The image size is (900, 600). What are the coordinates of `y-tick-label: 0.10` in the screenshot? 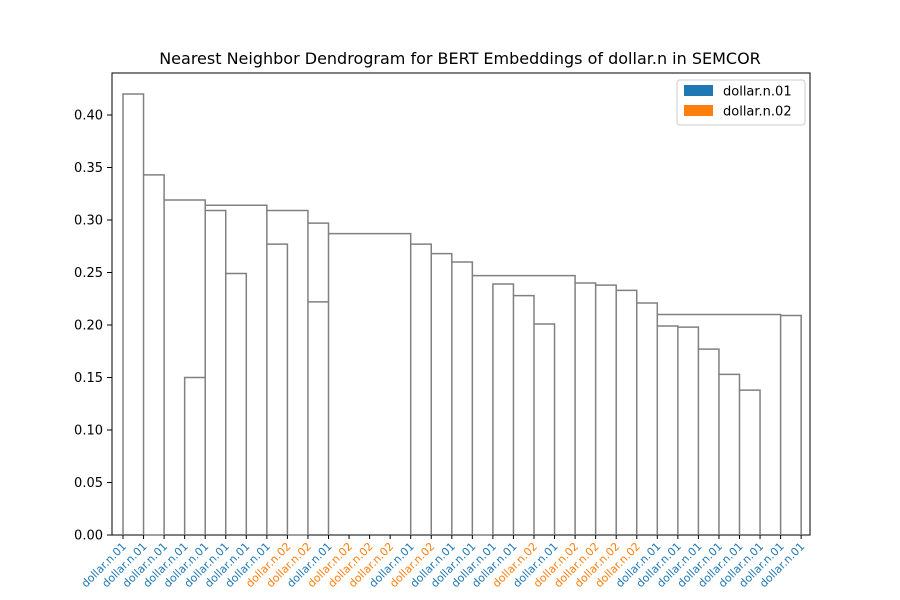 It's located at (88, 431).